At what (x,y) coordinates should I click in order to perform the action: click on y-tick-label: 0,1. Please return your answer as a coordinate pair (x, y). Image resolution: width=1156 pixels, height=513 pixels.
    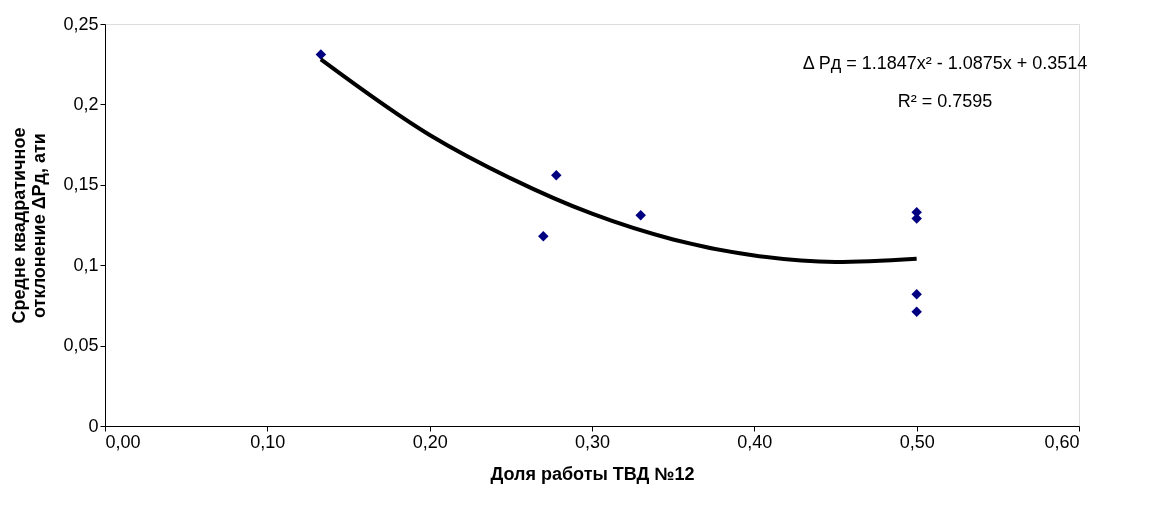
    Looking at the image, I should click on (86, 264).